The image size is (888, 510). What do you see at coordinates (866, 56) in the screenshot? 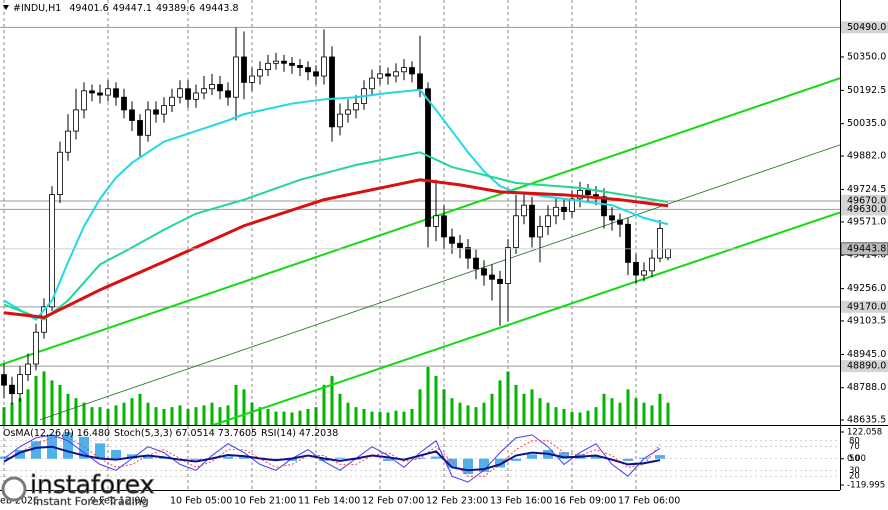
I see `y-tick-label: 50350.0` at bounding box center [866, 56].